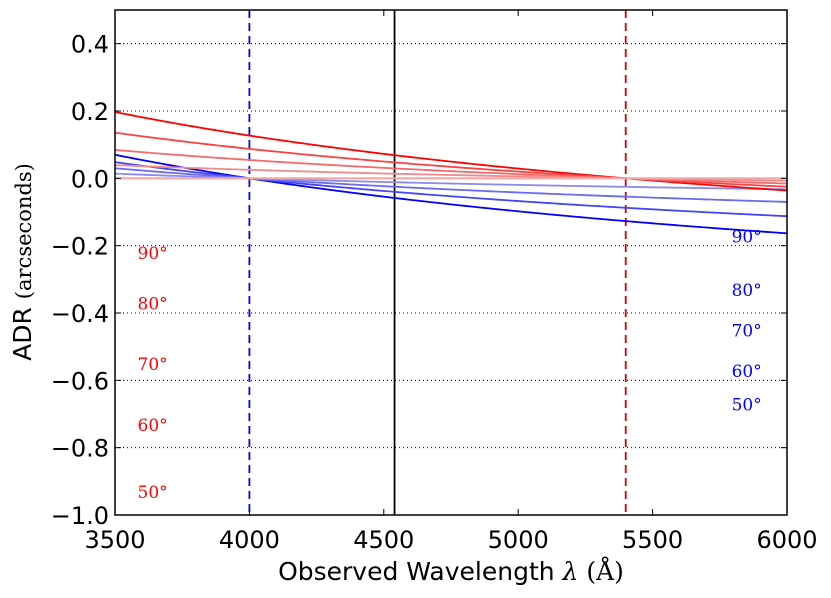  I want to click on y-axis-label: ADR (arcseconds), so click(22, 262).